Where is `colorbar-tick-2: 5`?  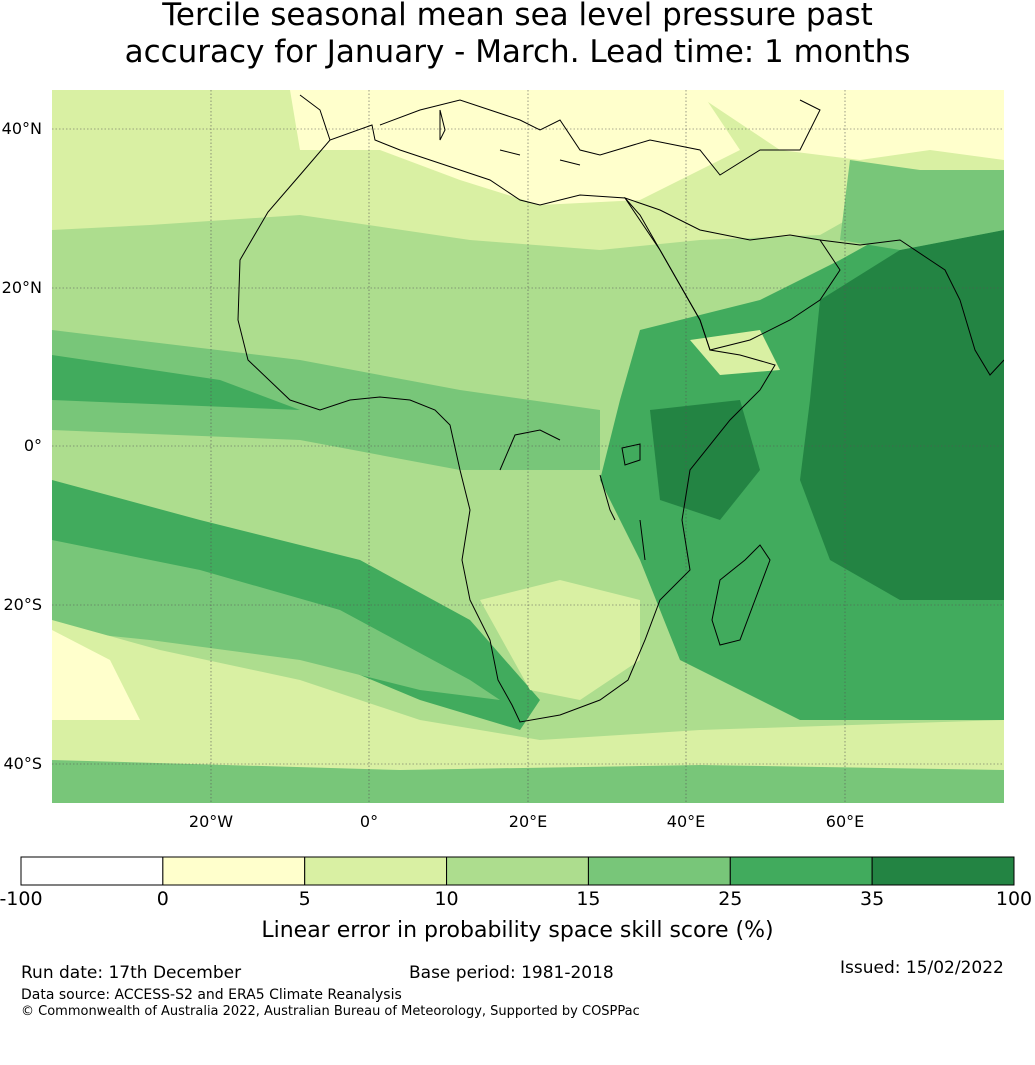 colorbar-tick-2: 5 is located at coordinates (304, 899).